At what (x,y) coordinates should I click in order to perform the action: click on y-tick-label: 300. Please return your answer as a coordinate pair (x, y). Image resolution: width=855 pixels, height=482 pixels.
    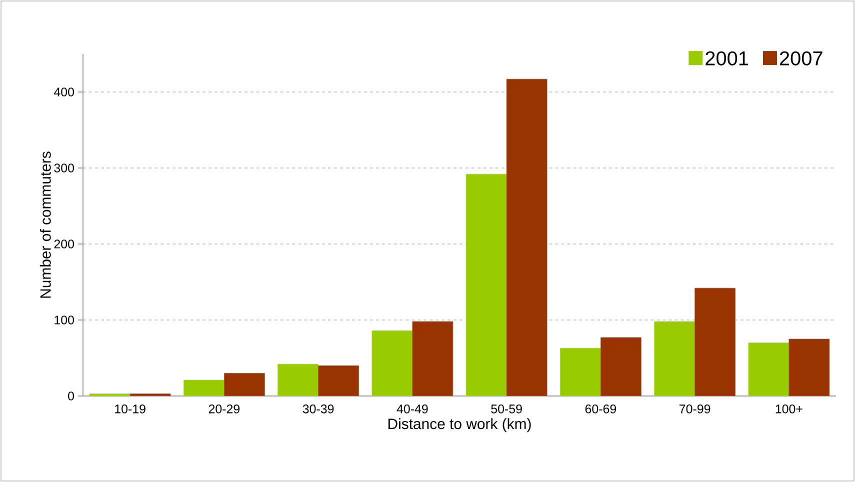
    Looking at the image, I should click on (64, 168).